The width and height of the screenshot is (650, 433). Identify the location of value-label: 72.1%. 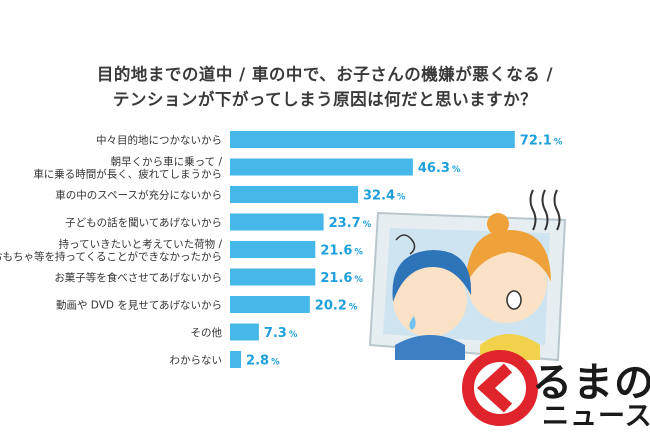
(541, 141).